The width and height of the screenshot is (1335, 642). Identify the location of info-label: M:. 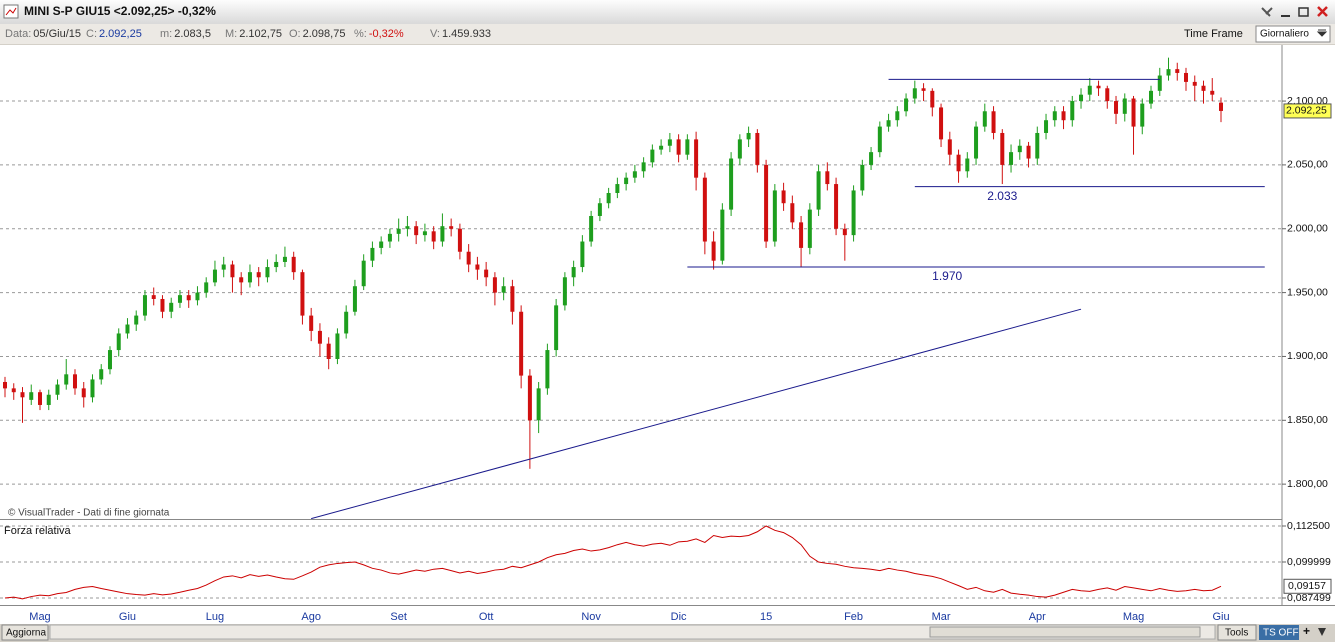
(231, 34).